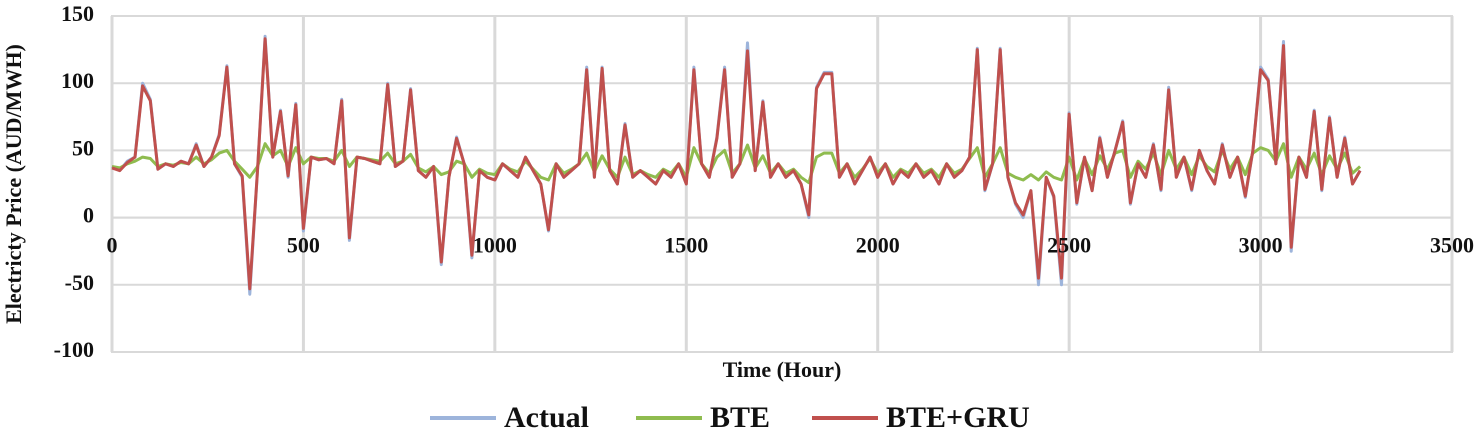  I want to click on y-tick-label: 150, so click(77, 13).